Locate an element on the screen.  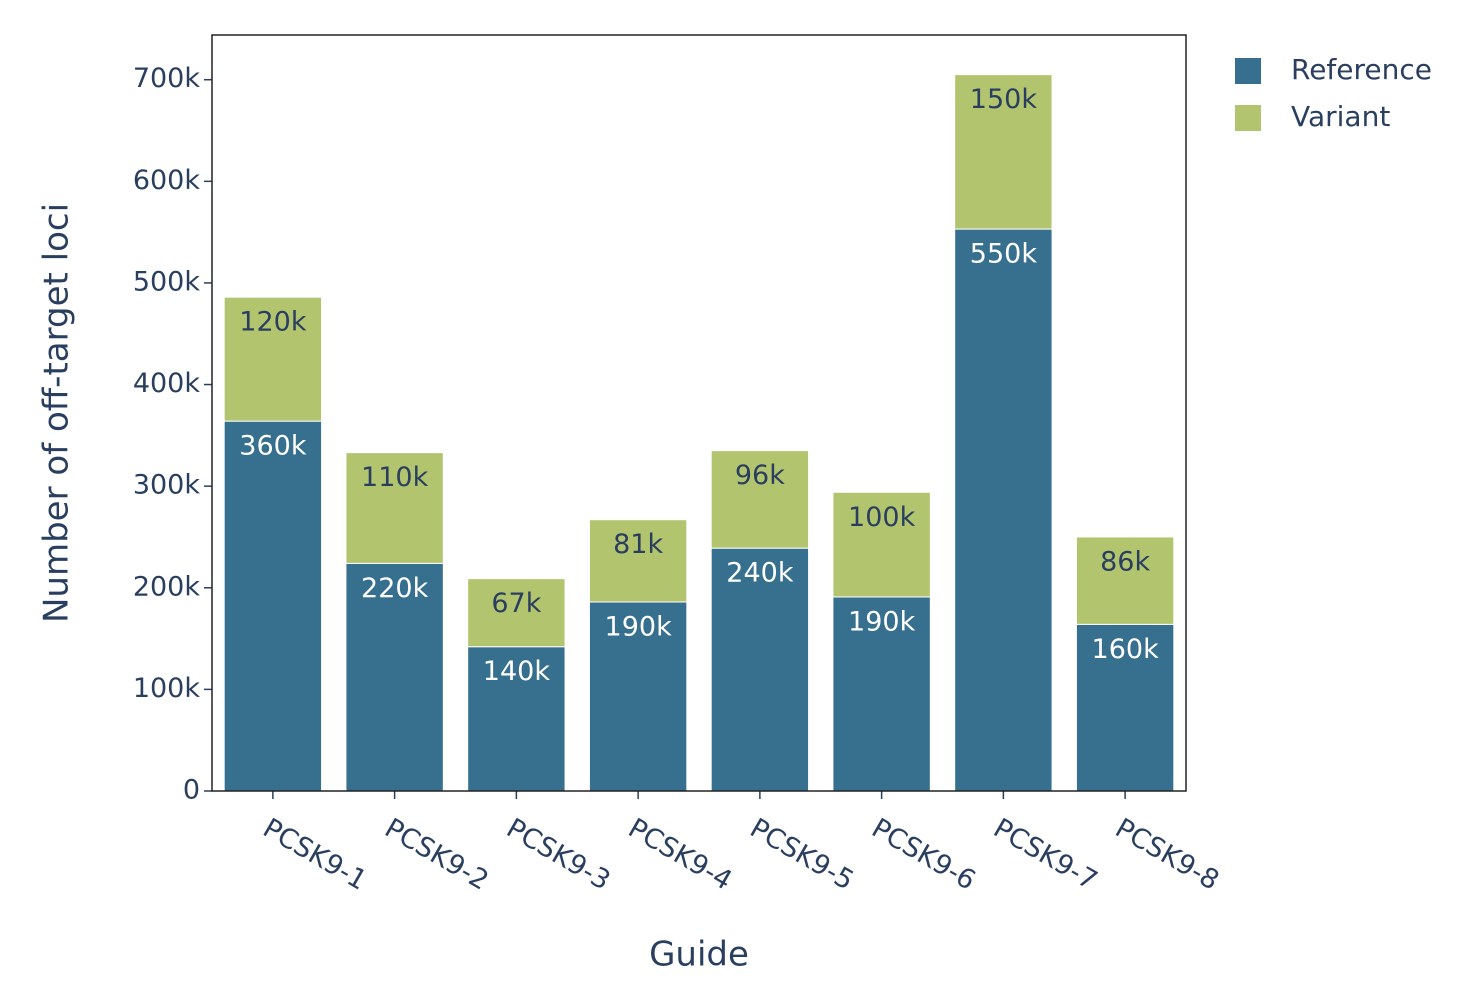
value-label: 160k is located at coordinates (1126, 649).